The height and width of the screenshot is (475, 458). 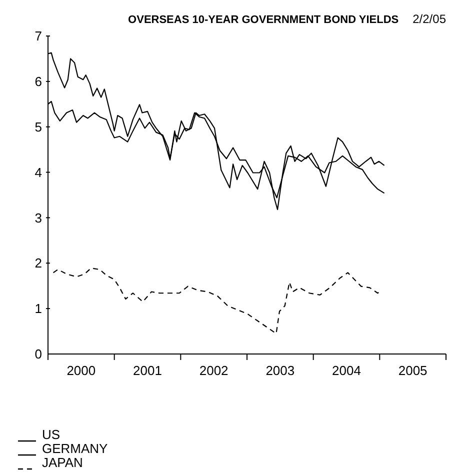 I want to click on chart-subtitle: 2/2/05, so click(x=429, y=19).